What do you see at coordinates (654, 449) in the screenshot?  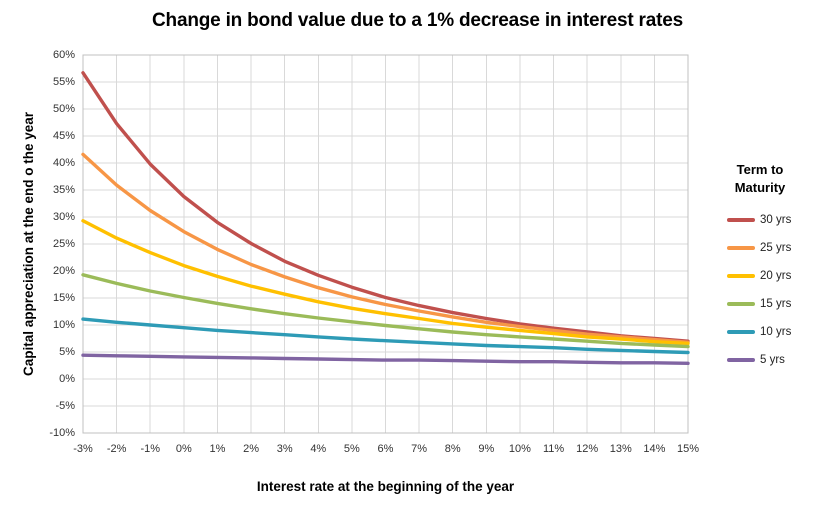 I see `x-tick-label: 14%` at bounding box center [654, 449].